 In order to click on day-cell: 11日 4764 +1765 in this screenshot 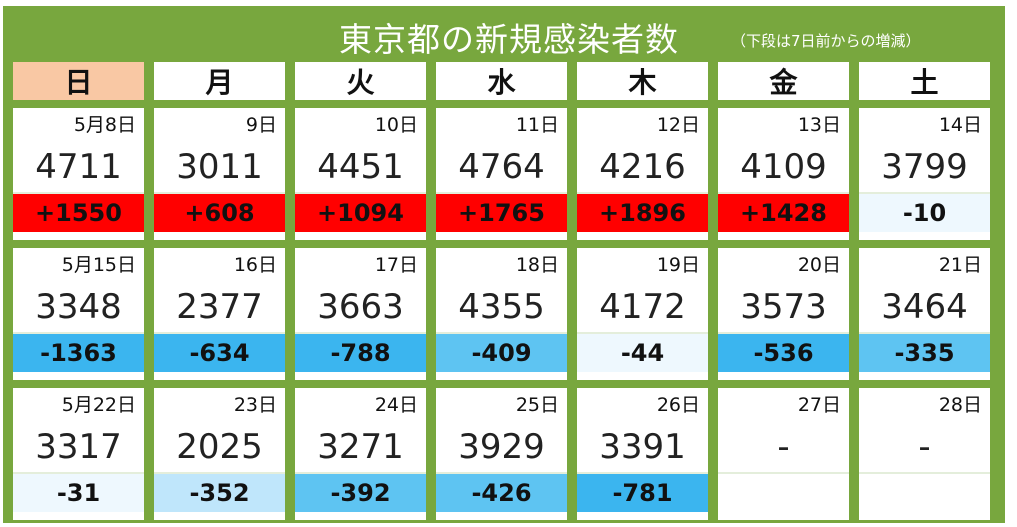, I will do `click(501, 174)`.